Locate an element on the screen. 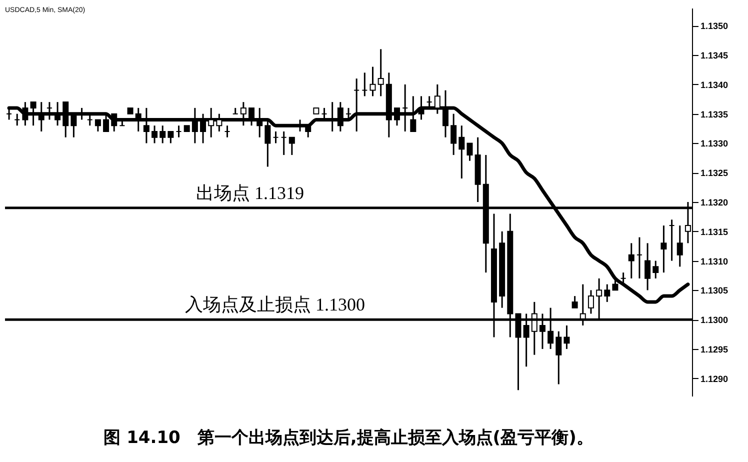 This screenshot has height=462, width=748. y-tick-label: 1.1295 is located at coordinates (714, 349).